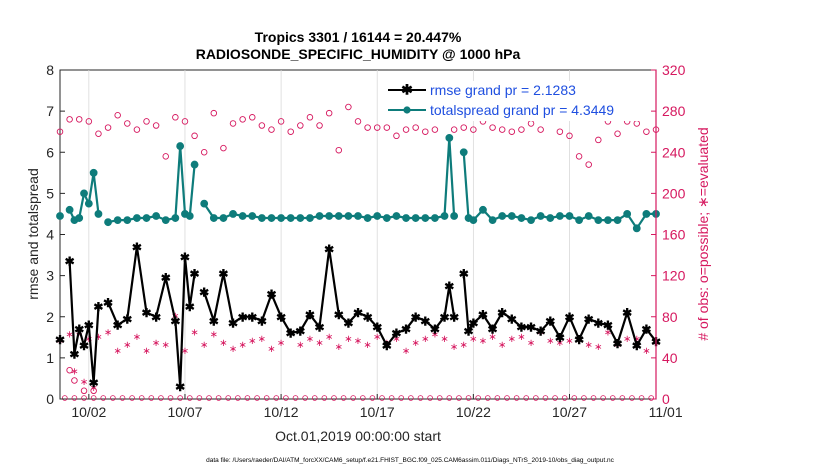  I want to click on rmse-point-14: ✱, so click(146, 313).